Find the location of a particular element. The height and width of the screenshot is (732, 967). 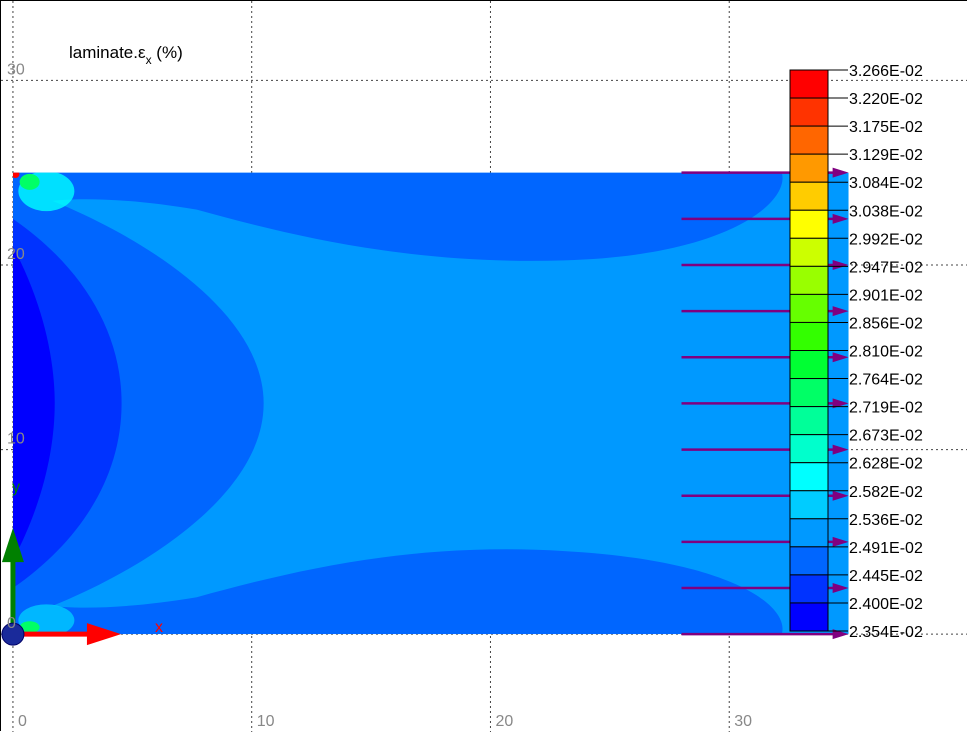

corner-spot-top-peak is located at coordinates (16, 175).